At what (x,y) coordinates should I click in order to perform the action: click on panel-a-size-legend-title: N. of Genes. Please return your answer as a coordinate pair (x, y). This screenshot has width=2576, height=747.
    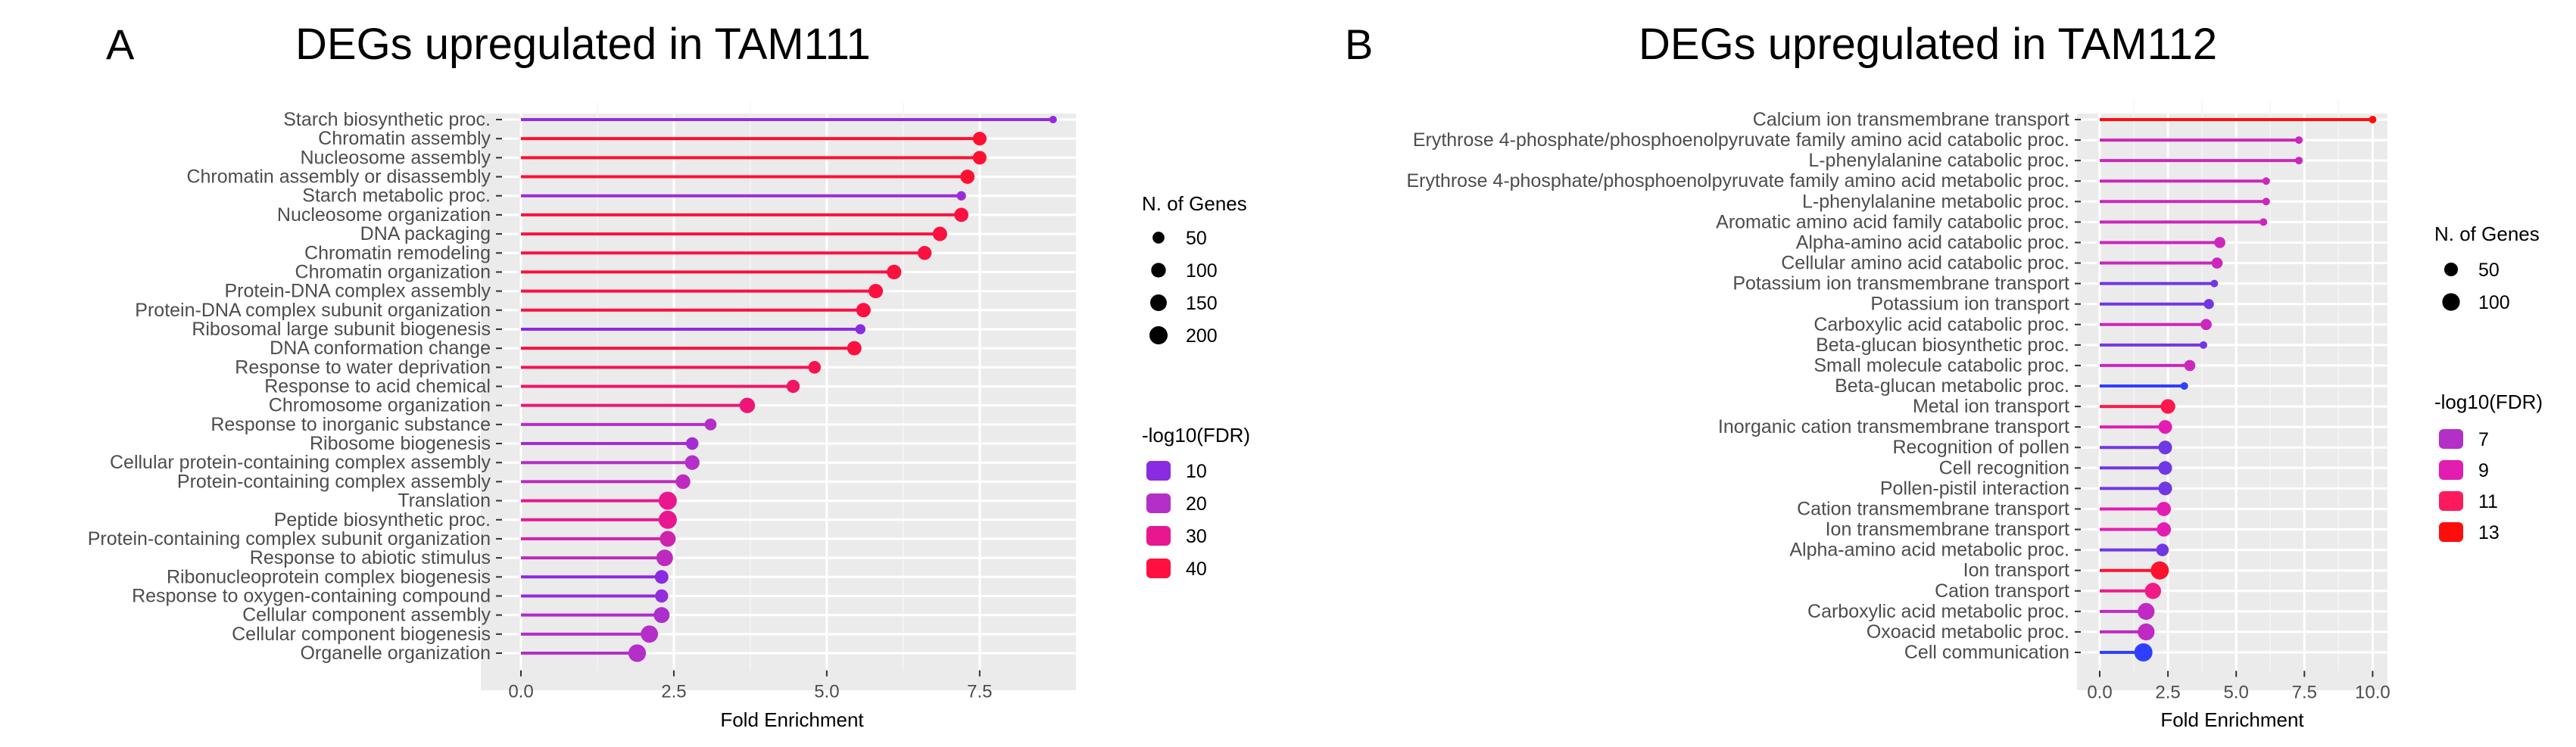
    Looking at the image, I should click on (1194, 203).